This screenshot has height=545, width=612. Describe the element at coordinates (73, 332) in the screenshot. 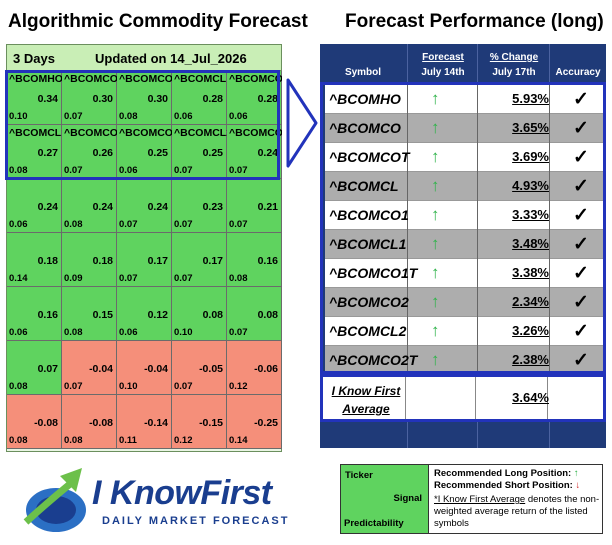

I see `cell-predictability: 0.08` at that location.